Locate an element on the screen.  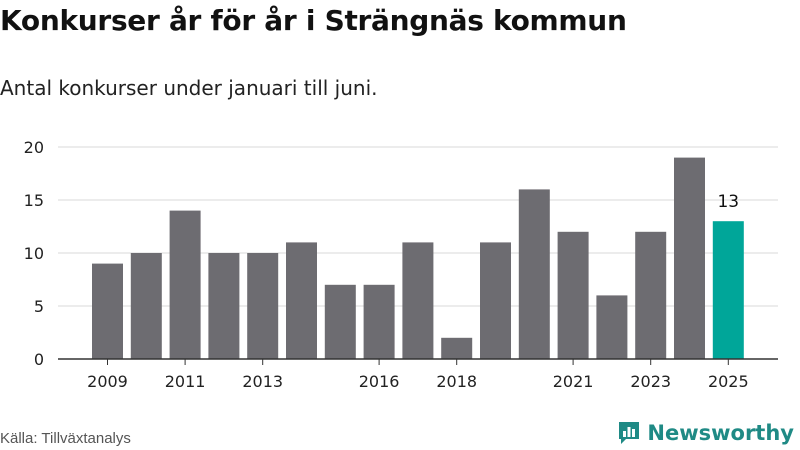
y-tick-label: 10 is located at coordinates (34, 253).